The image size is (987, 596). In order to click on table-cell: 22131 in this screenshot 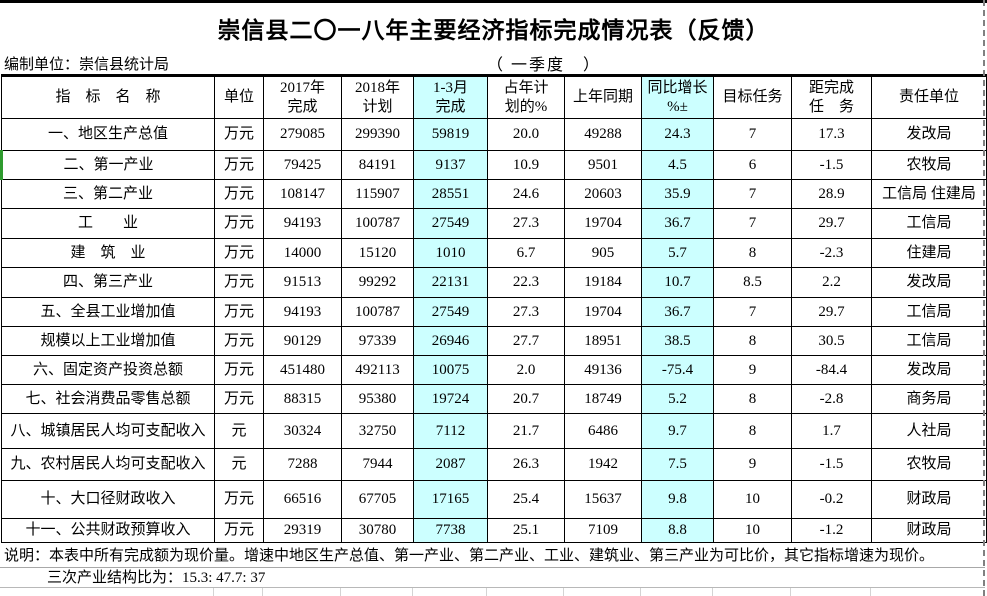, I will do `click(450, 282)`.